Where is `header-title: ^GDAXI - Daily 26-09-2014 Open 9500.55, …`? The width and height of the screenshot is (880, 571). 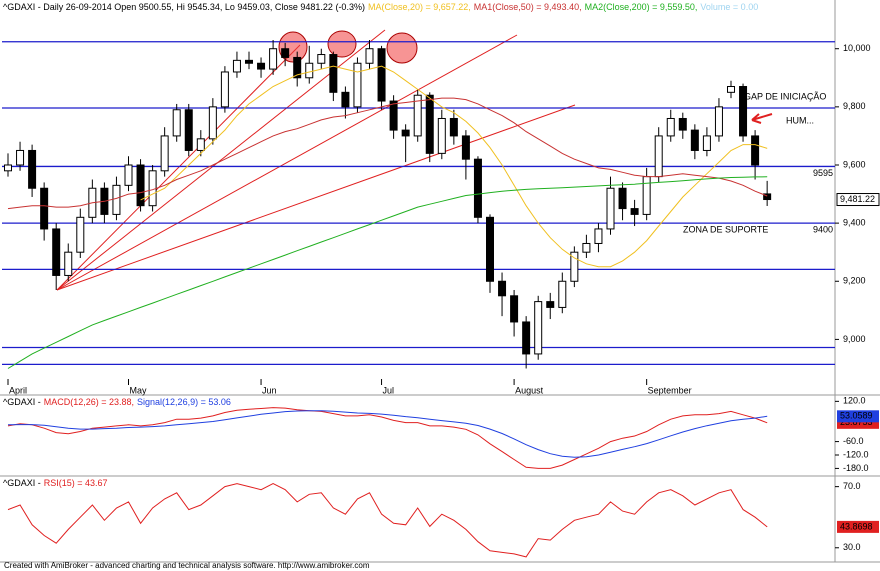
header-title: ^GDAXI - Daily 26-09-2014 Open 9500.55, … is located at coordinates (184, 7).